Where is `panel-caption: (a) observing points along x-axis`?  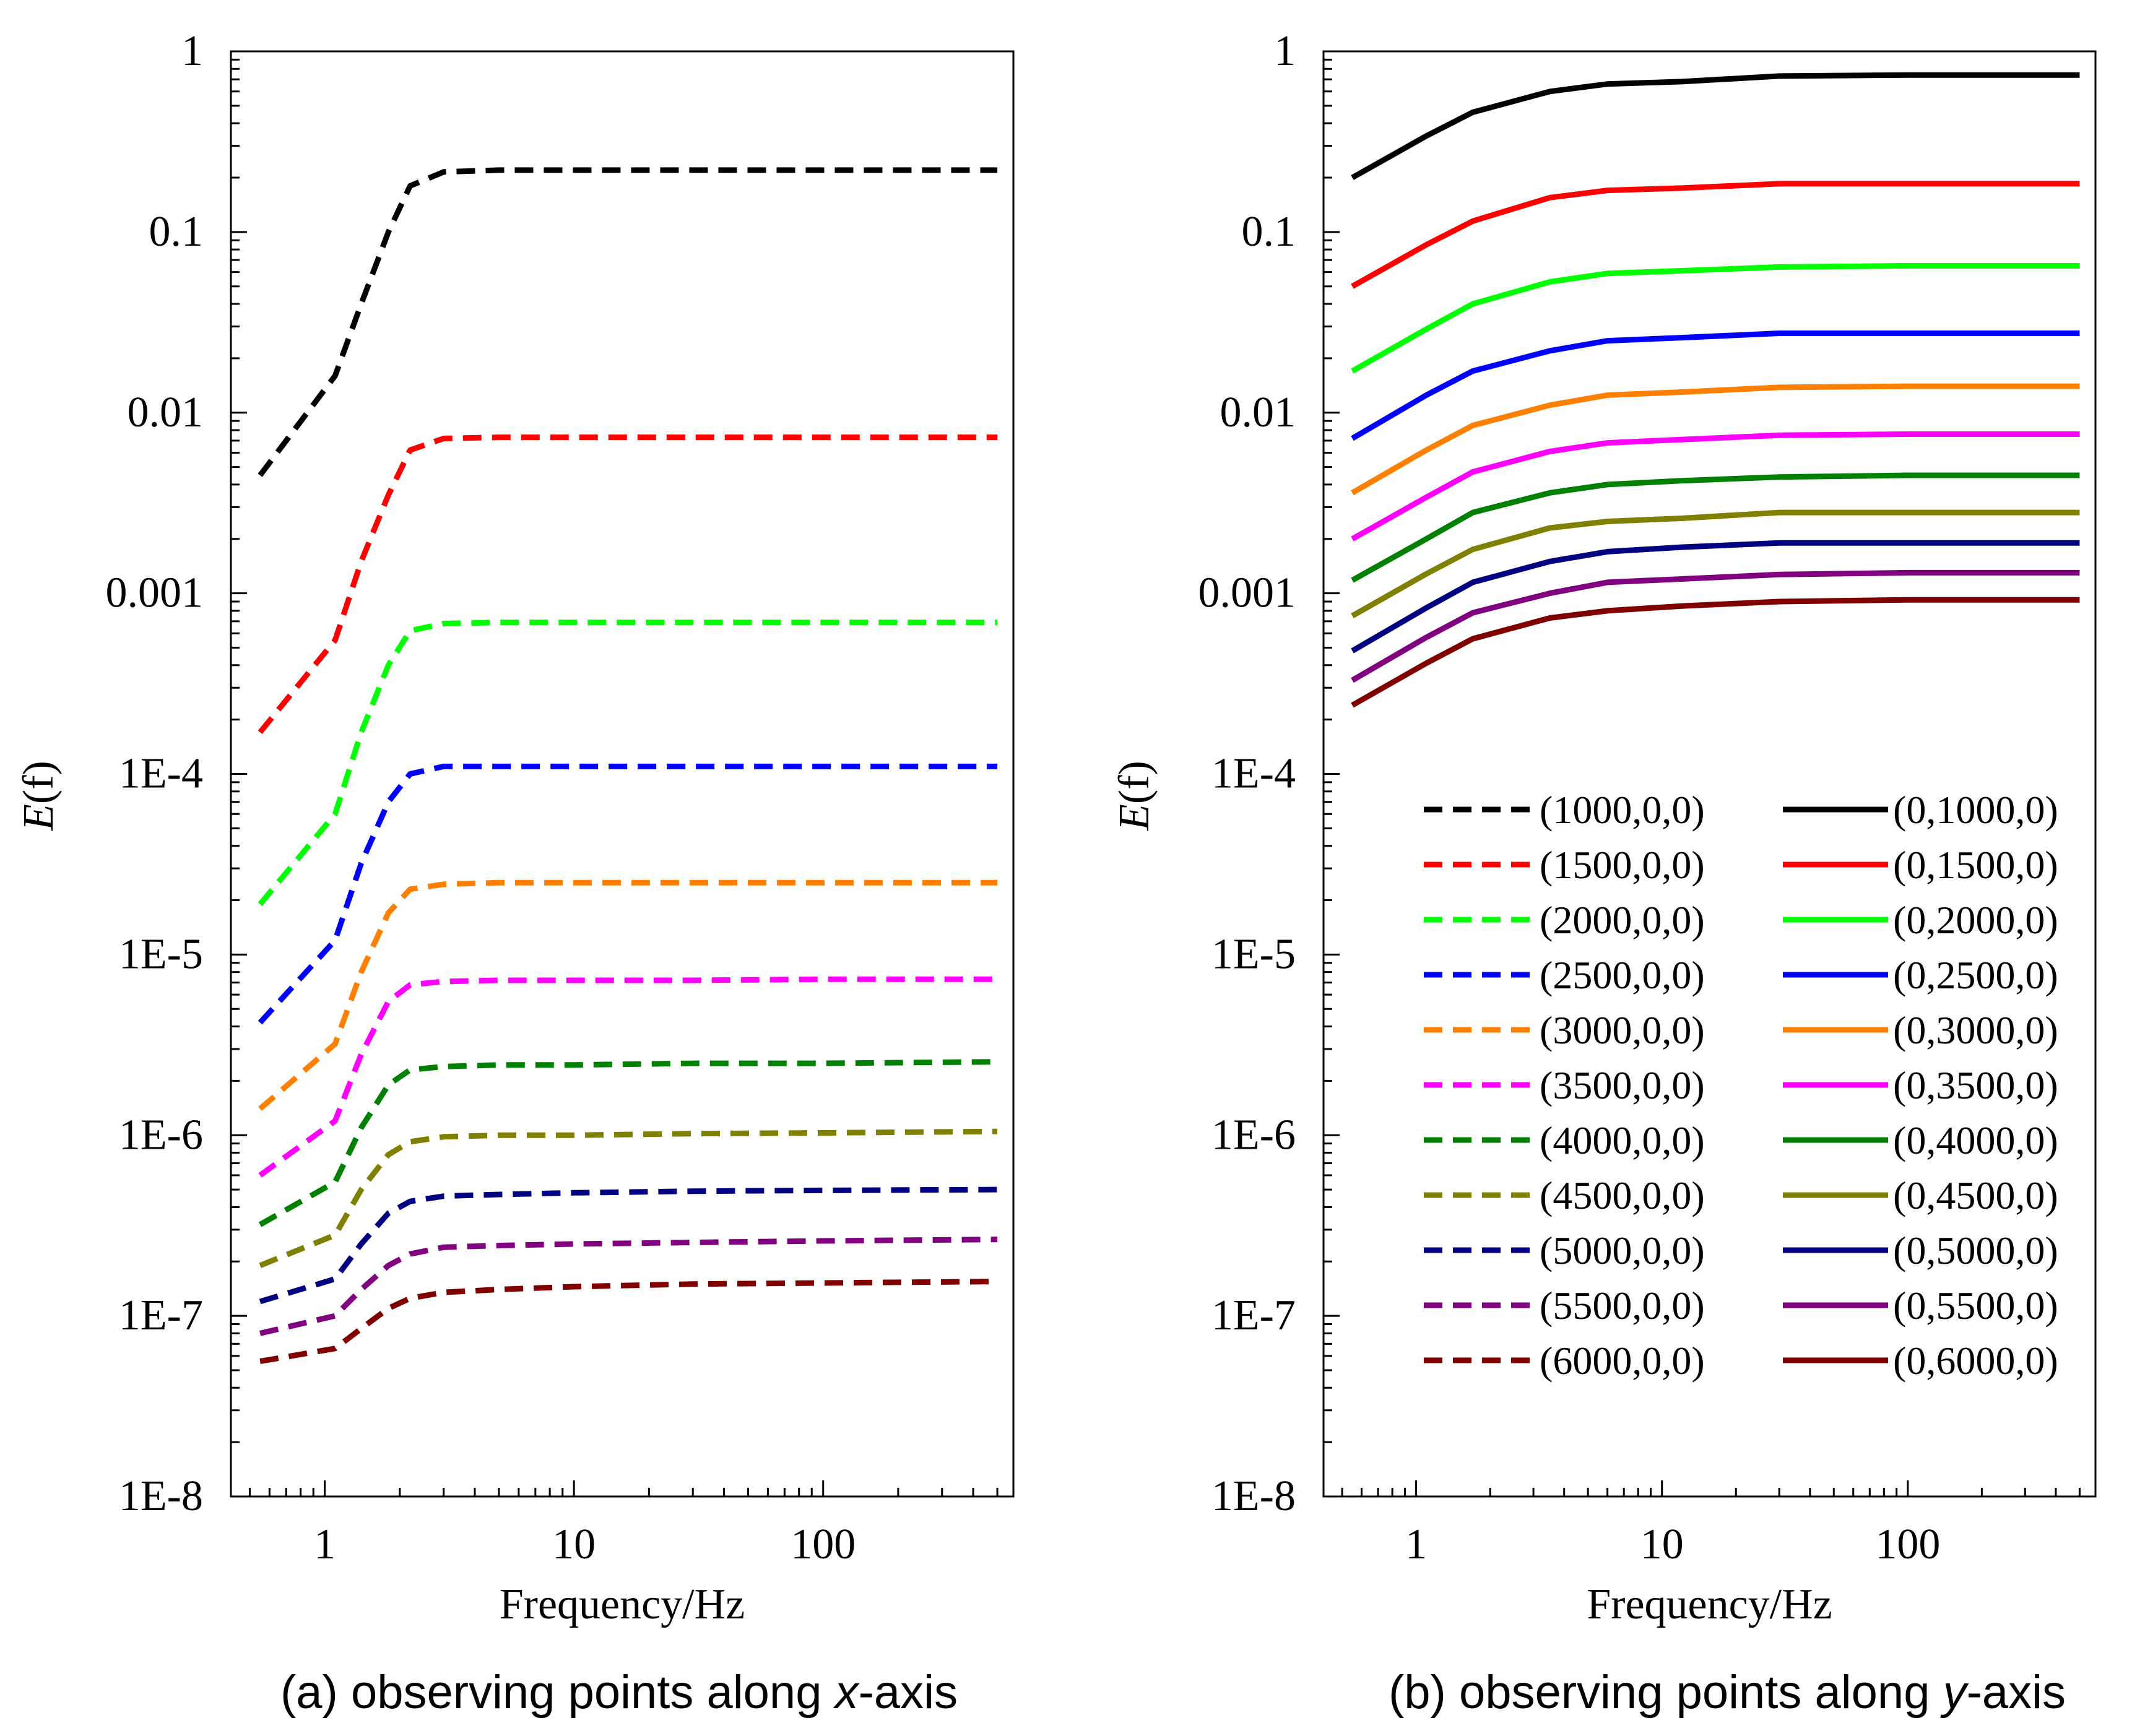
panel-caption: (a) observing points along x-axis is located at coordinates (619, 1692).